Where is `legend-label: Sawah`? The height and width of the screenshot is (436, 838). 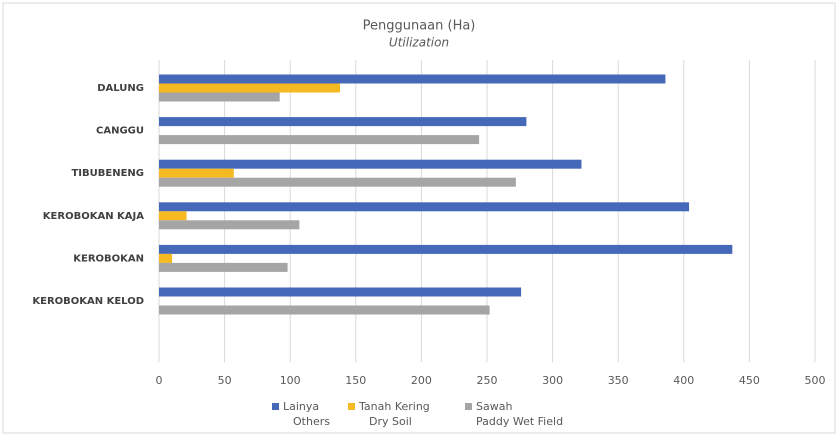
legend-label: Sawah is located at coordinates (494, 406).